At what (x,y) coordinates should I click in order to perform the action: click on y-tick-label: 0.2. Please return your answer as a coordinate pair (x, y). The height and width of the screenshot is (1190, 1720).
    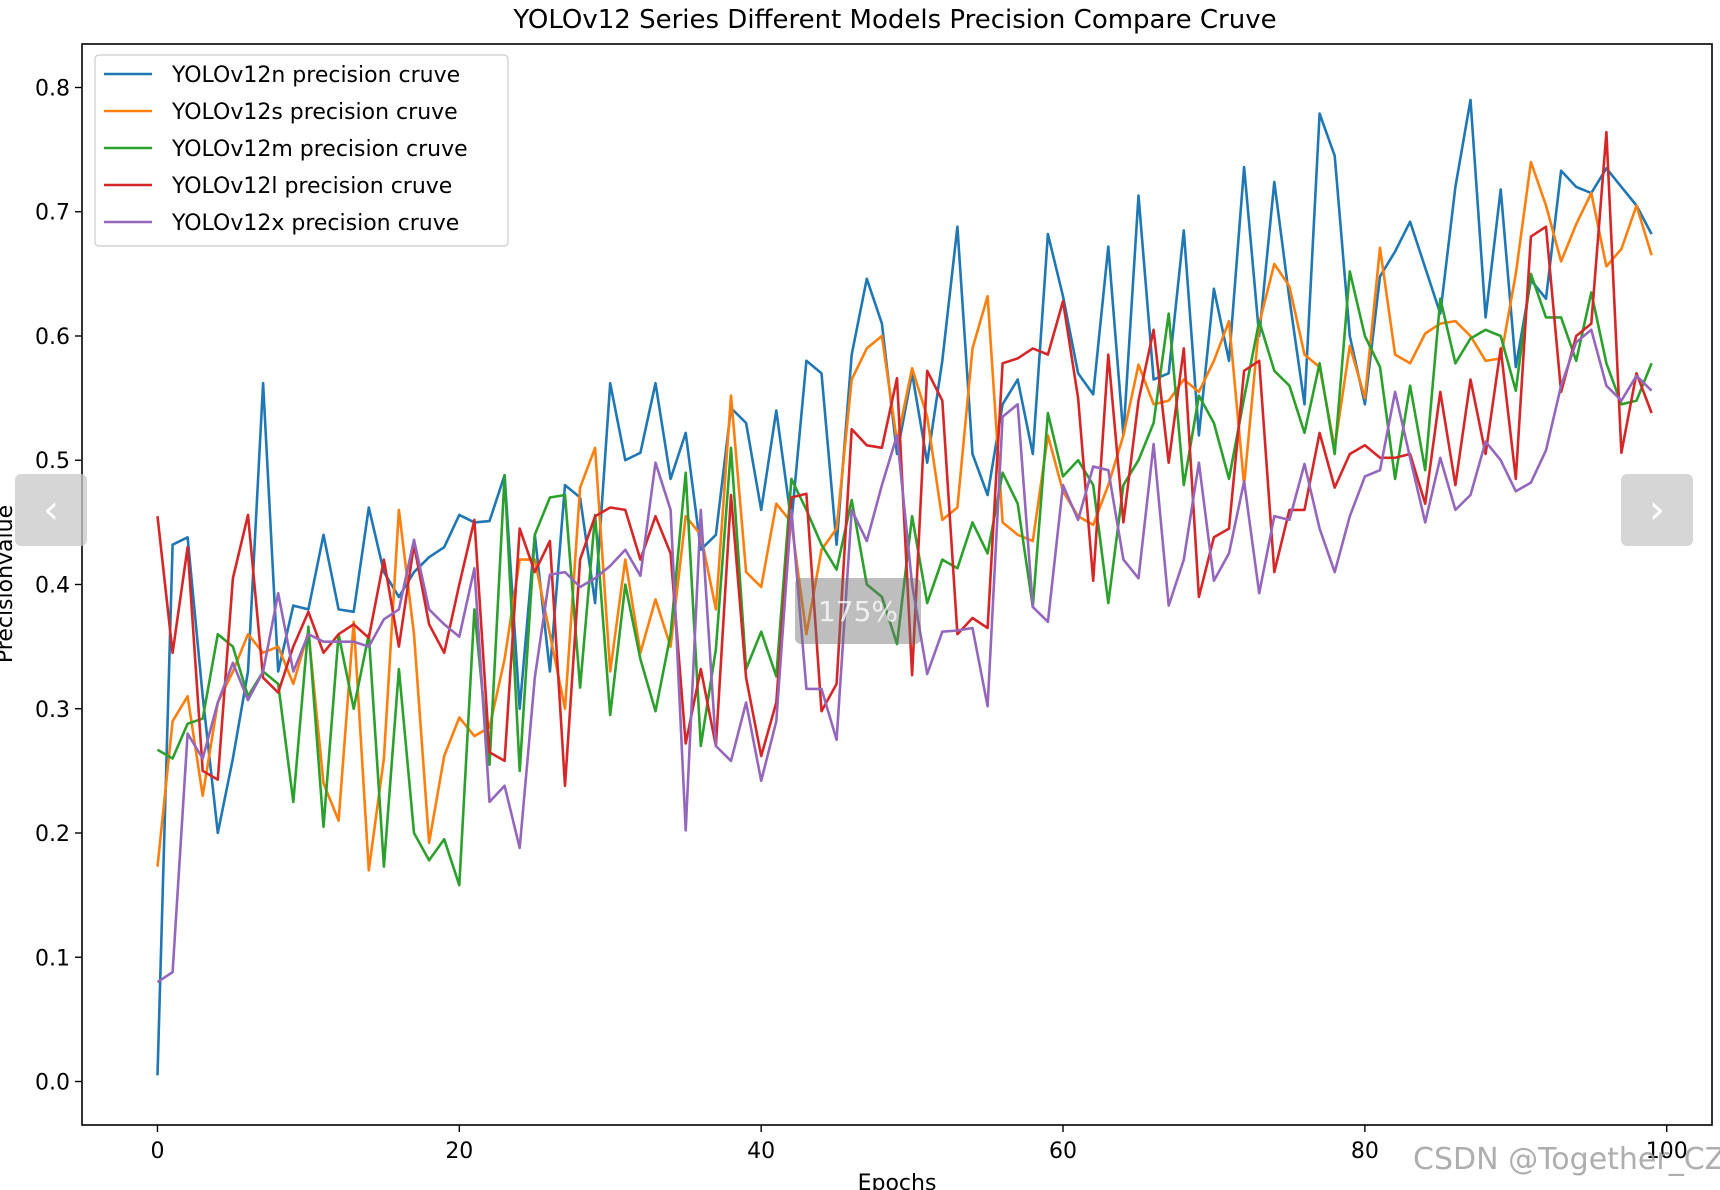
    Looking at the image, I should click on (52, 834).